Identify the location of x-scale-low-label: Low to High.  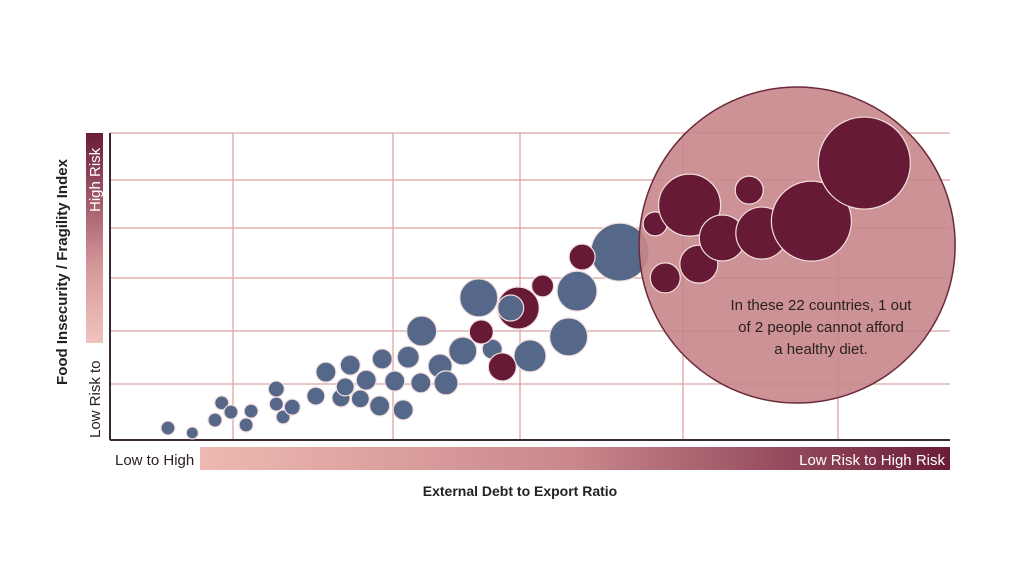
(154, 460).